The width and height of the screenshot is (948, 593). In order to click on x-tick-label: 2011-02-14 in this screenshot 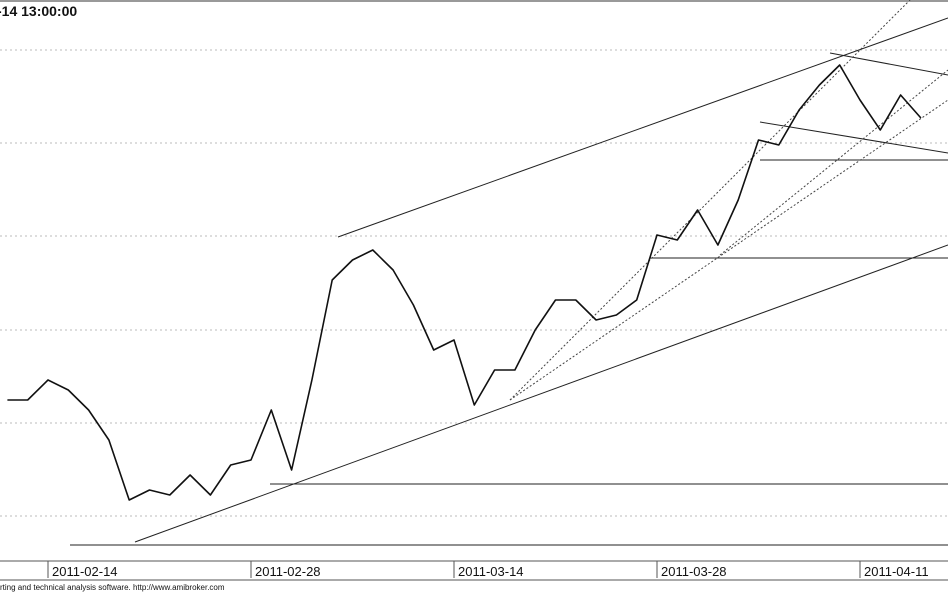, I will do `click(85, 571)`.